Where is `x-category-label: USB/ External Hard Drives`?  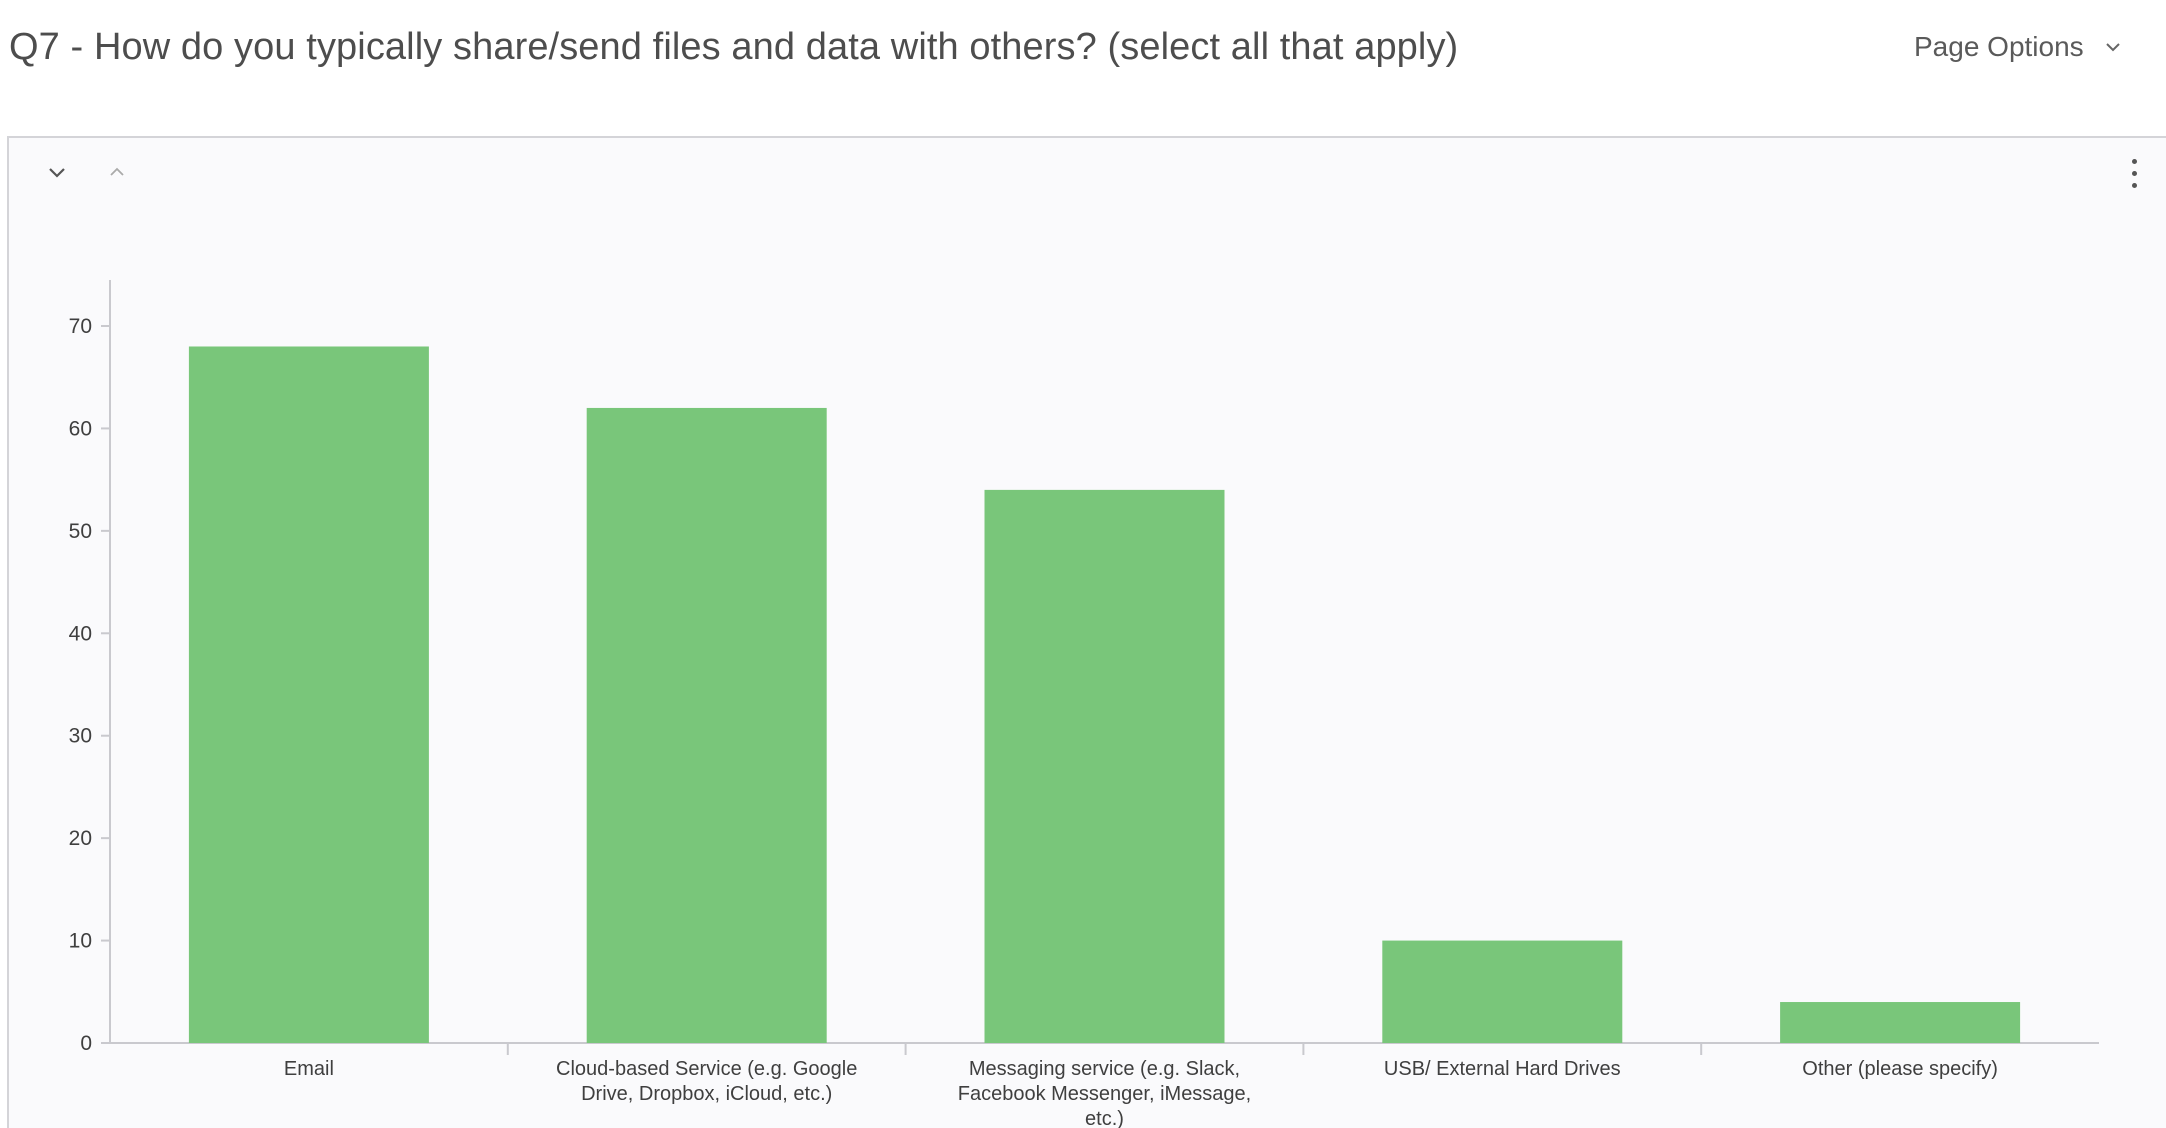 x-category-label: USB/ External Hard Drives is located at coordinates (1502, 1069).